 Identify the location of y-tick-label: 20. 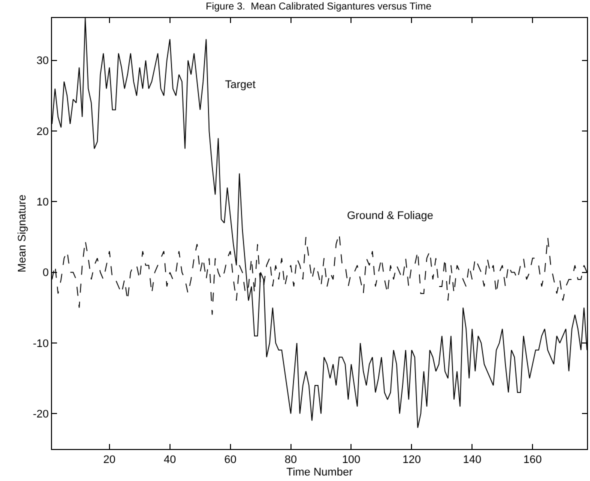
(42, 132).